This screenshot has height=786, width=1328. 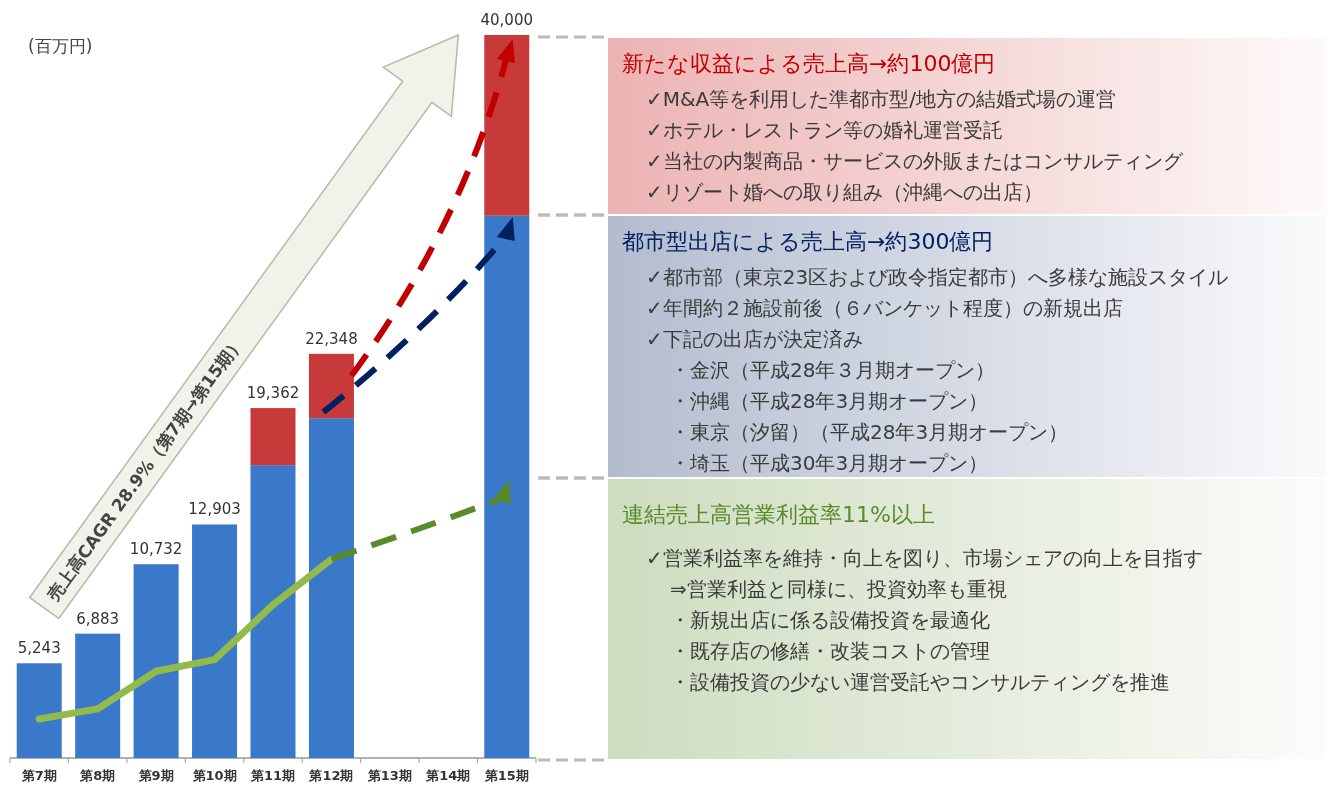 I want to click on text: 連結売上高営業利益率11%以上, so click(x=778, y=514).